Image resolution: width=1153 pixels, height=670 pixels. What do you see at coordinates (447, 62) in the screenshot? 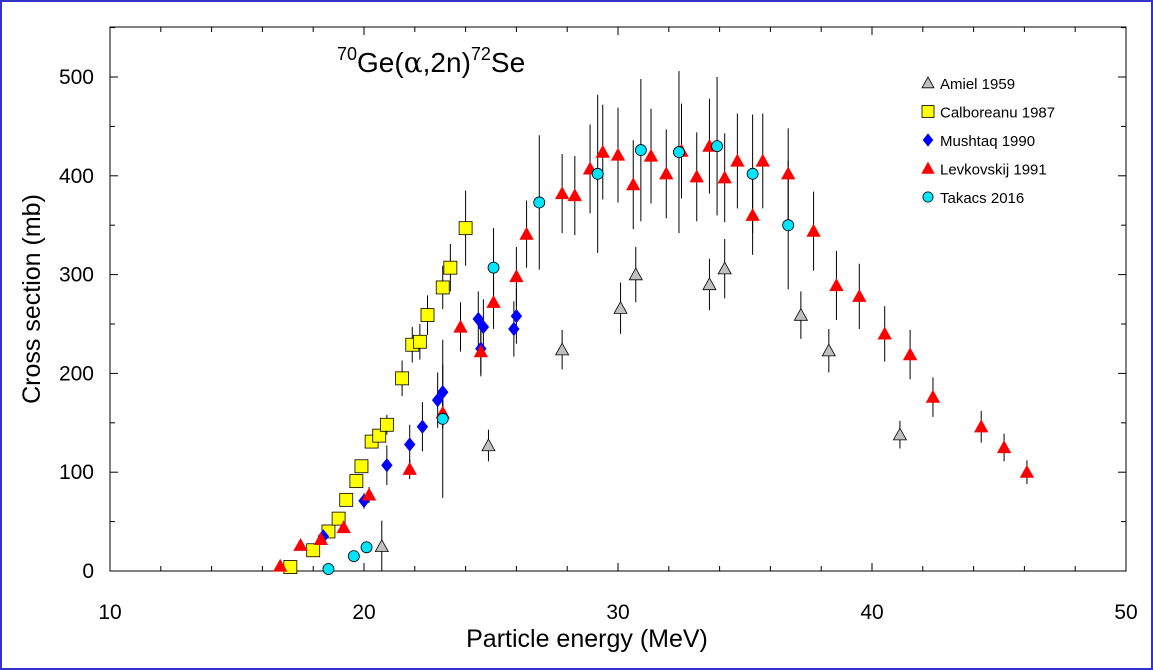
I see `title-channel: ,2n)` at bounding box center [447, 62].